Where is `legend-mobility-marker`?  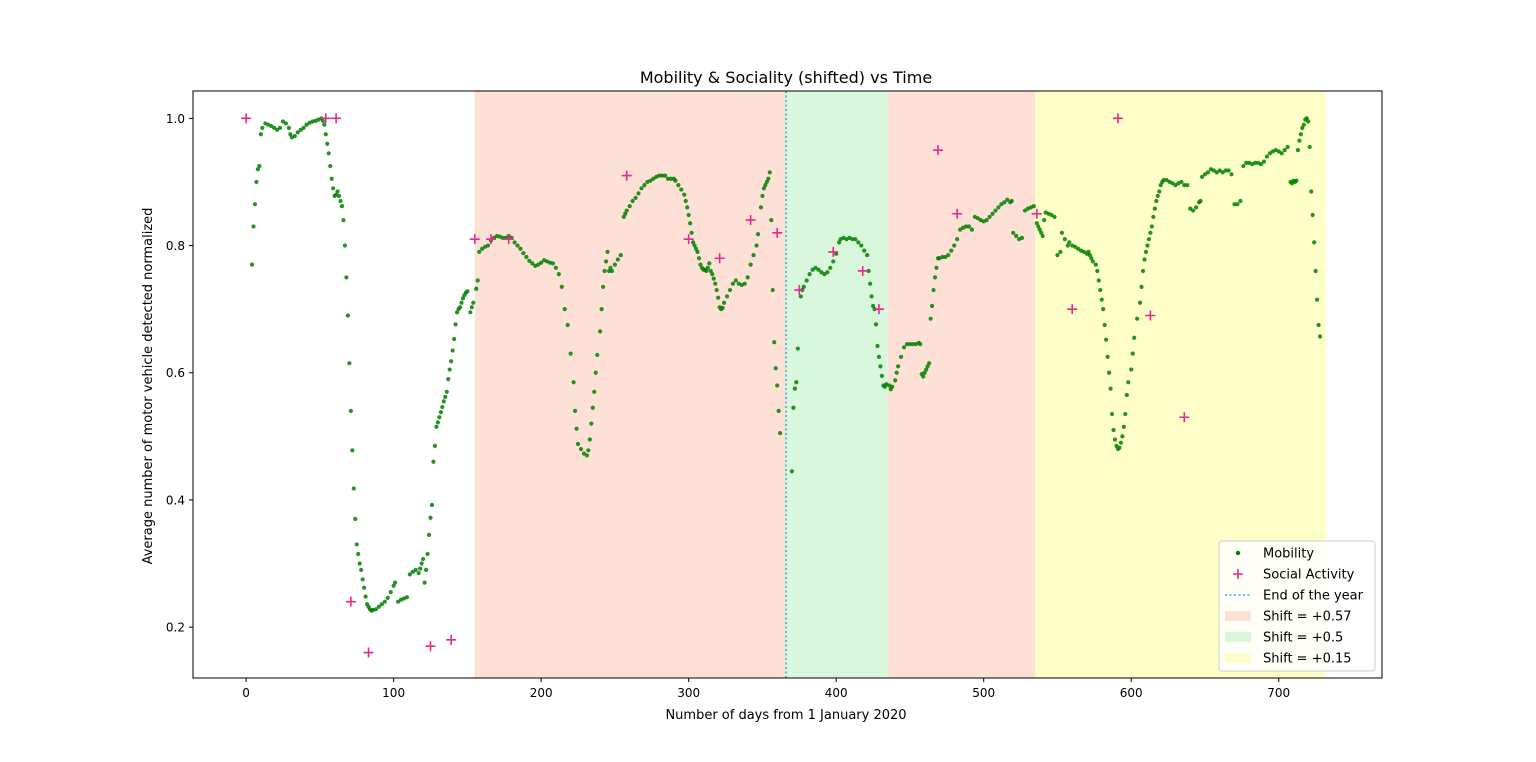
legend-mobility-marker is located at coordinates (1238, 553).